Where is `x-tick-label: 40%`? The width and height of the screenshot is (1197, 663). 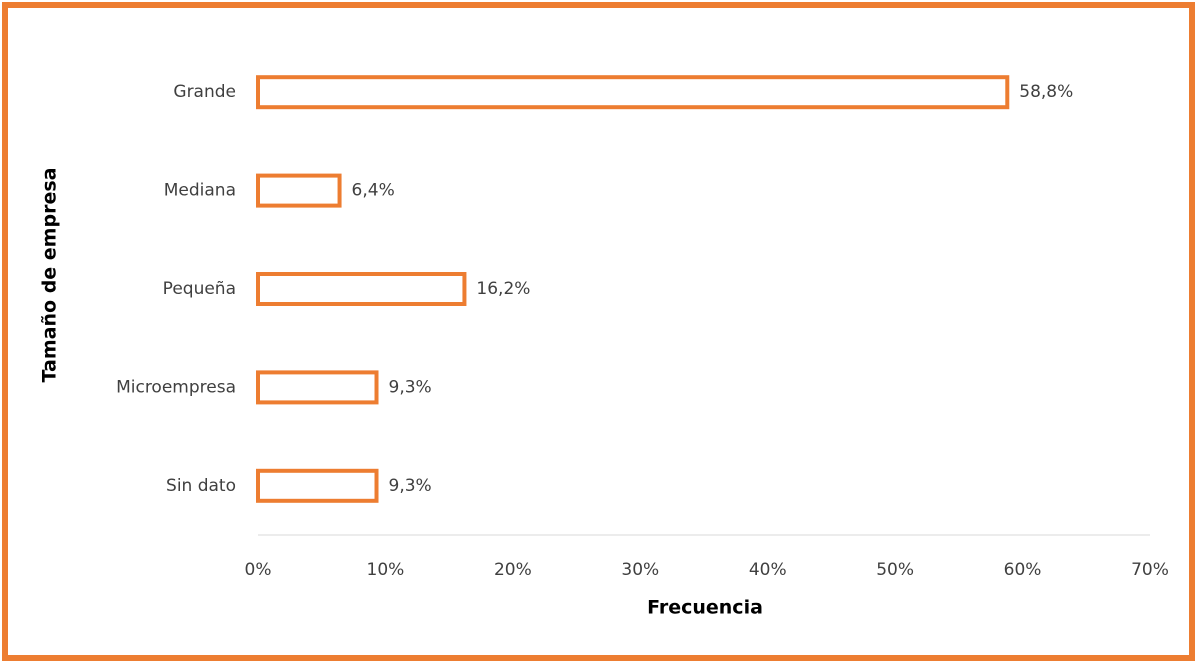
x-tick-label: 40% is located at coordinates (768, 570).